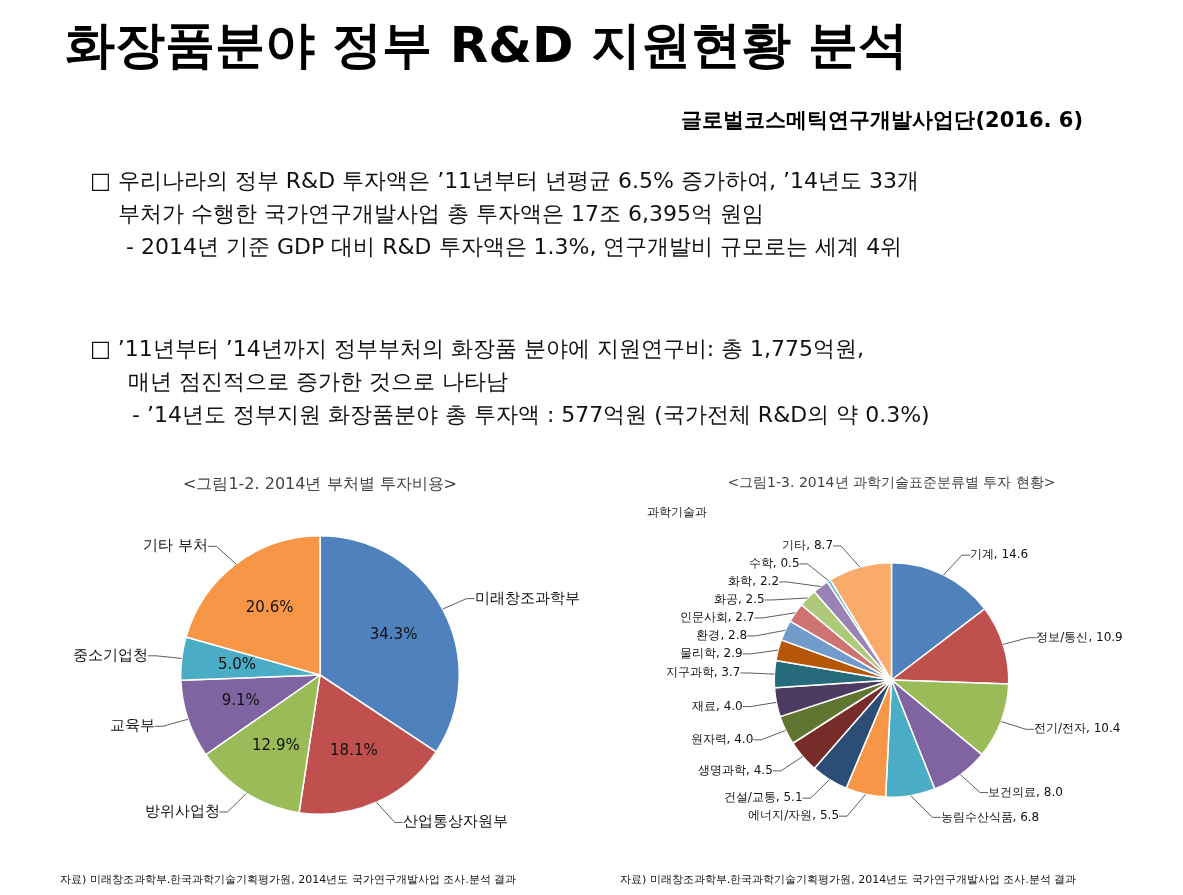 The image size is (1183, 895). Describe the element at coordinates (722, 738) in the screenshot. I see `slice-label: 원자력, 4.0` at that location.